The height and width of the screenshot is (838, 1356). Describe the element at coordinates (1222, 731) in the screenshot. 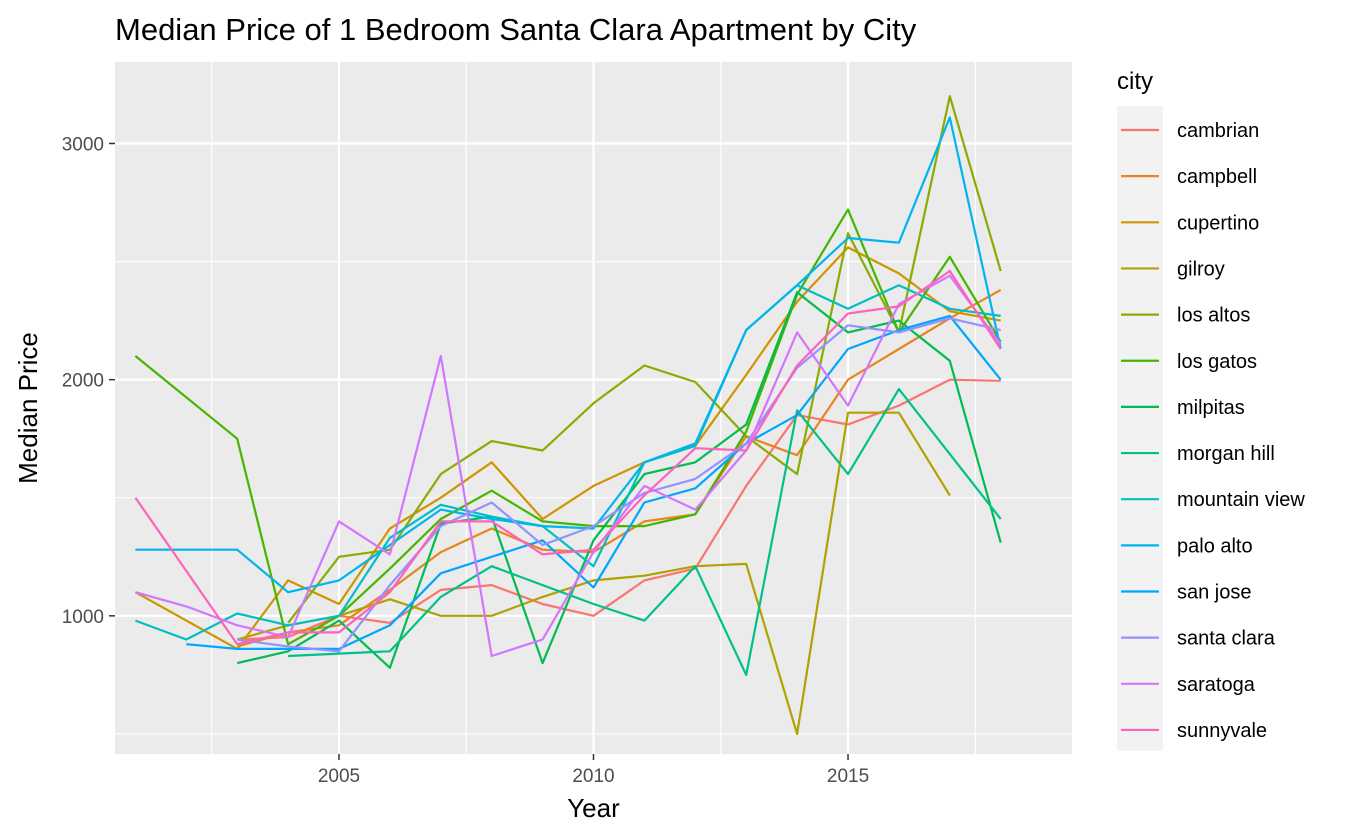

I see `legend-label: sunnyvale` at that location.